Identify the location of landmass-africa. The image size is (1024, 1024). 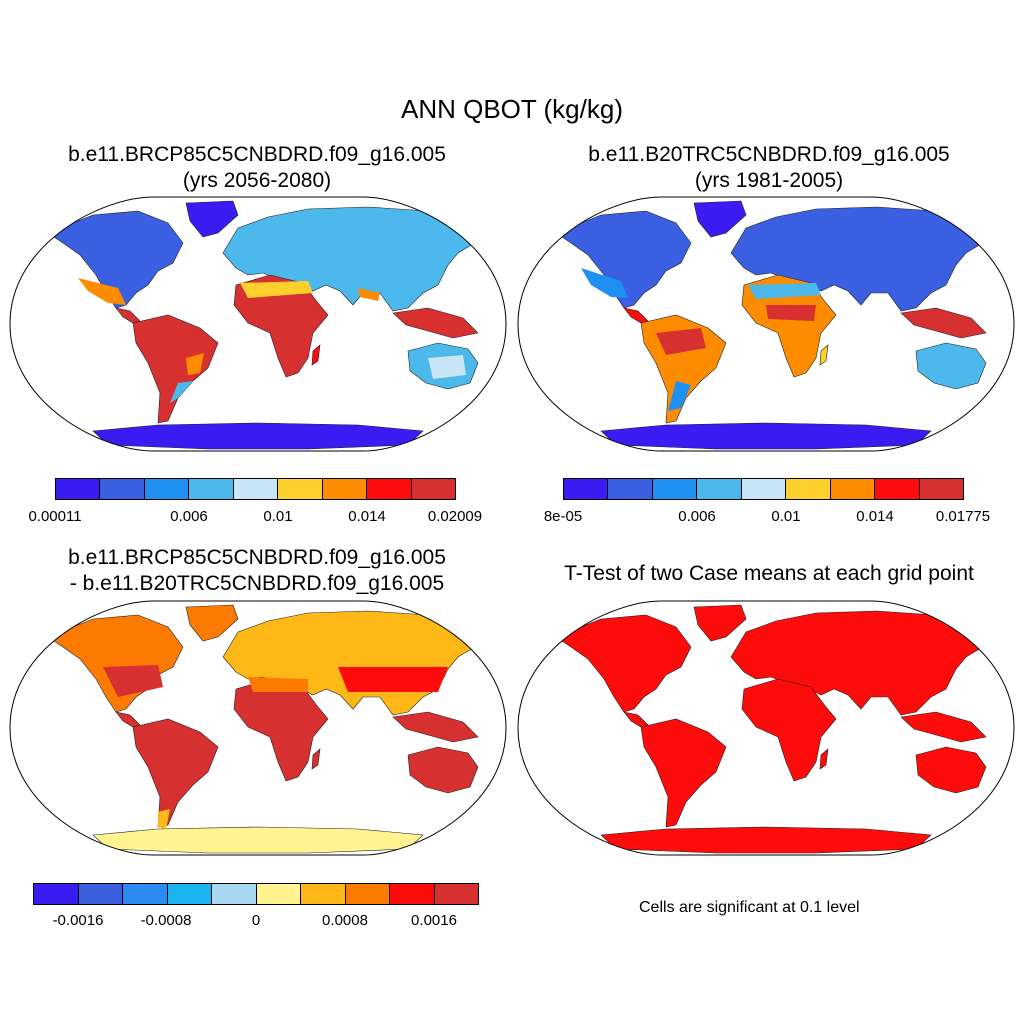
(789, 730).